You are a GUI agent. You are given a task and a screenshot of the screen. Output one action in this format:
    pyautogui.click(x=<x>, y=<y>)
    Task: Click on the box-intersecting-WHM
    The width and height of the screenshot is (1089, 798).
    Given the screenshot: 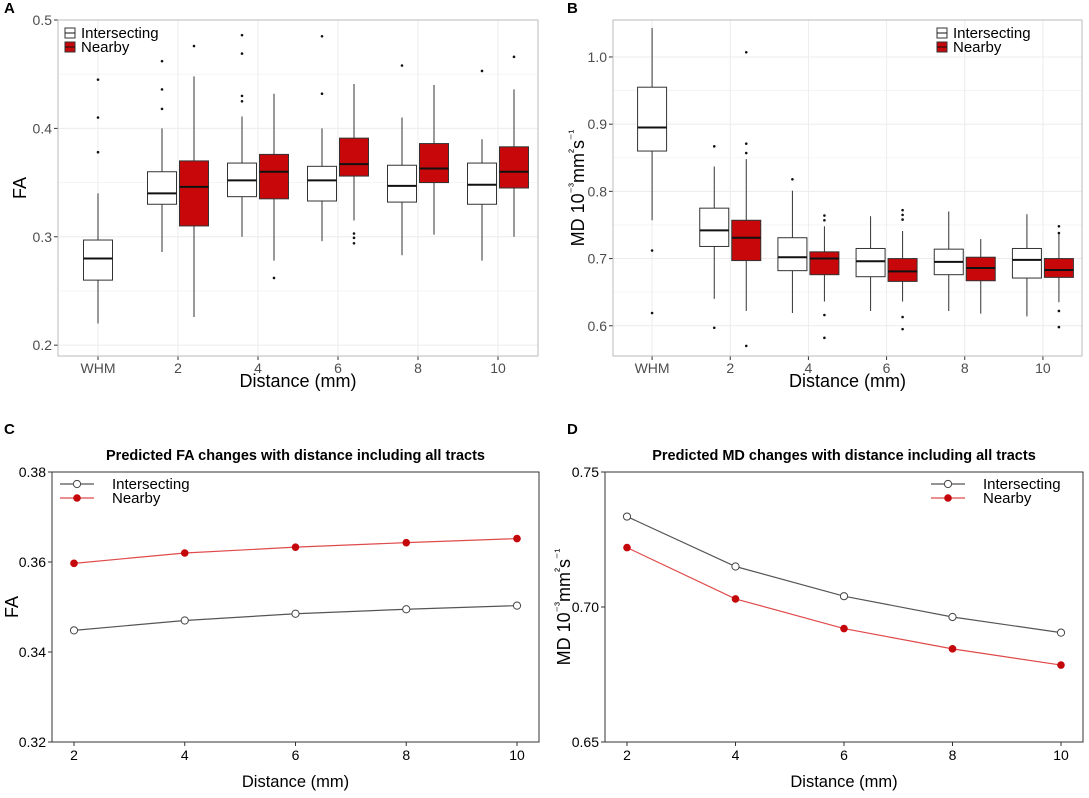 What is the action you would take?
    pyautogui.click(x=98, y=201)
    